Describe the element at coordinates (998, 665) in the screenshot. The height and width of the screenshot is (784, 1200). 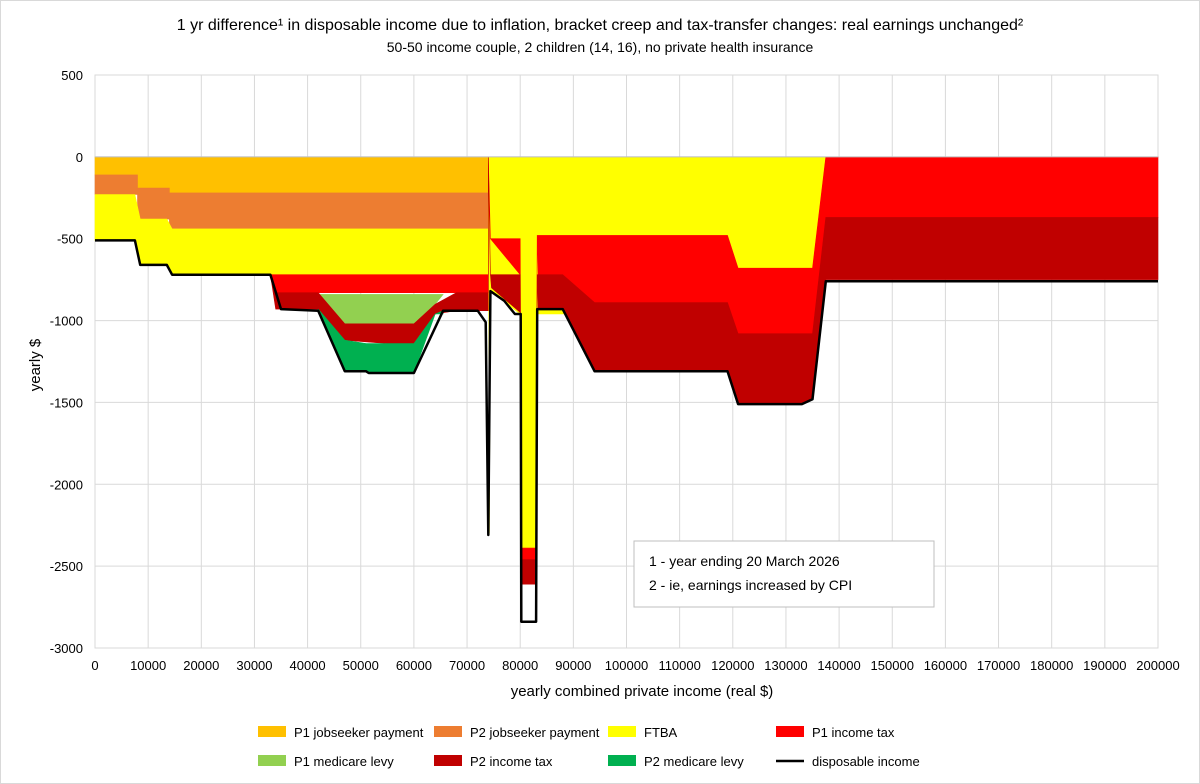
I see `x-tick-label-17: 170000` at that location.